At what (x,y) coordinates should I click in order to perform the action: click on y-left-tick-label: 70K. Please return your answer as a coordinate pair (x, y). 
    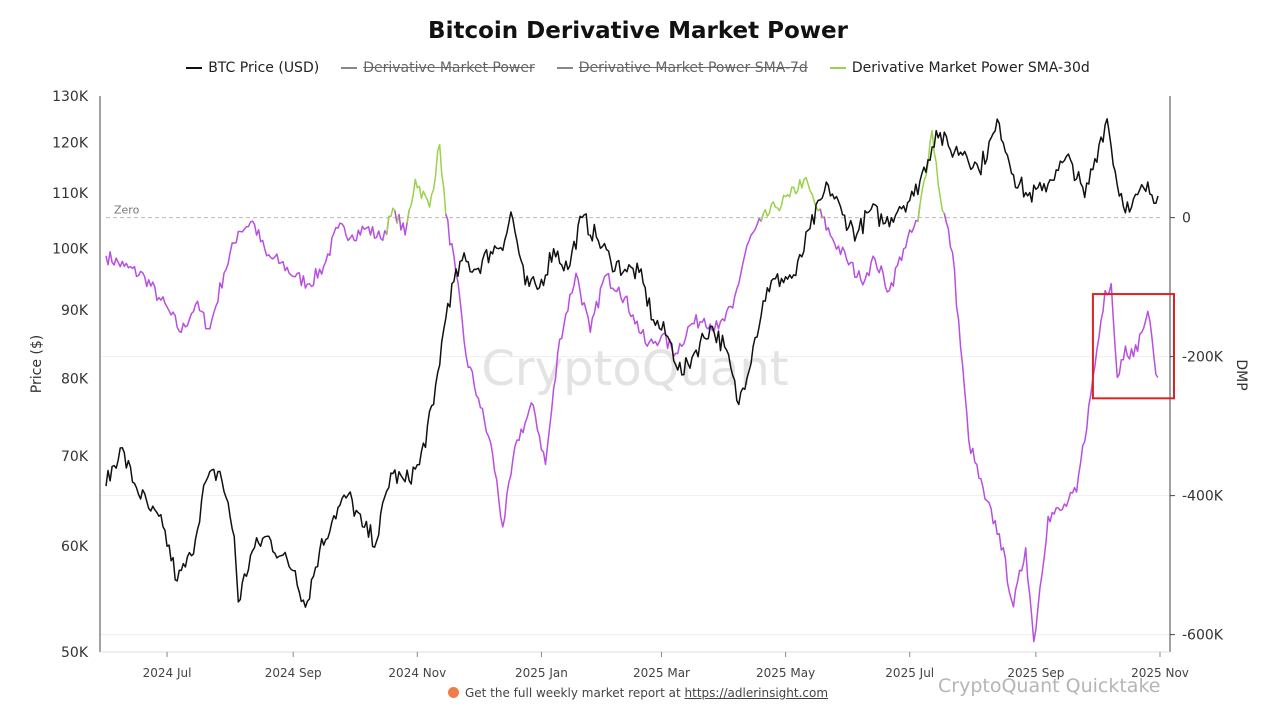
    Looking at the image, I should click on (75, 457).